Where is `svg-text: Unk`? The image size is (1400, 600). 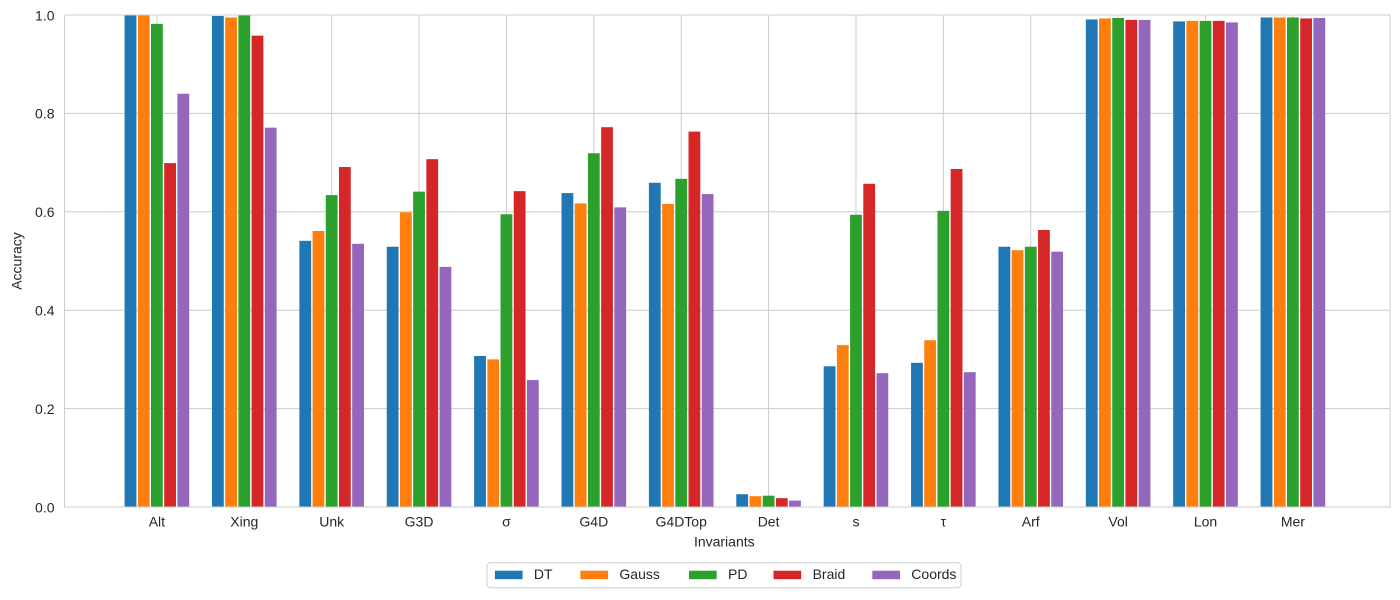
svg-text: Unk is located at coordinates (332, 521).